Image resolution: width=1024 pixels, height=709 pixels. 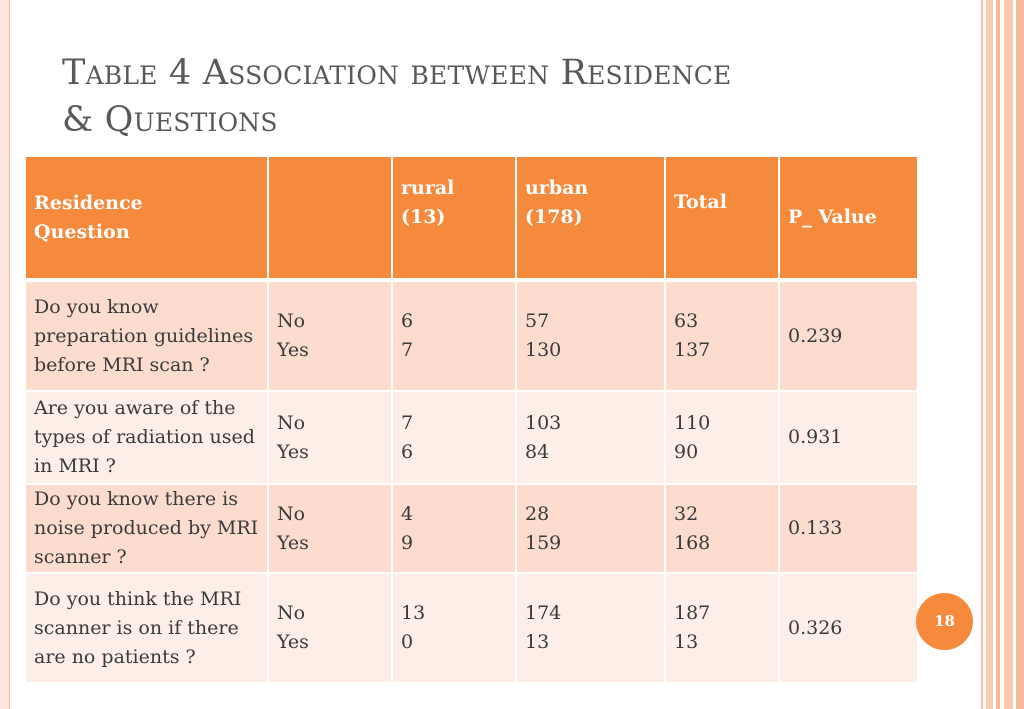 What do you see at coordinates (848, 628) in the screenshot?
I see `p-value-cell: 0.326` at bounding box center [848, 628].